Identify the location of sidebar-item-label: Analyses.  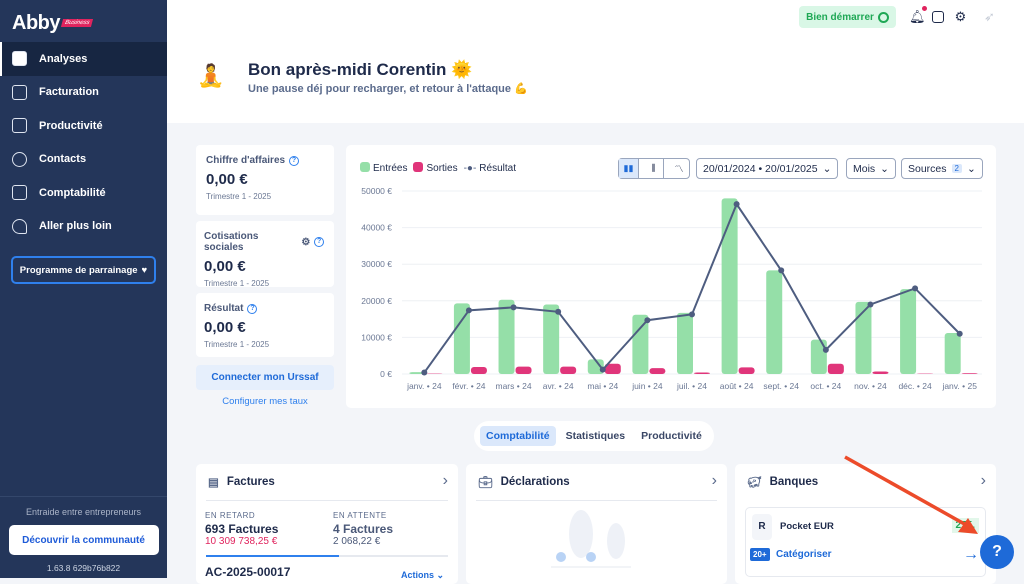
(63, 59).